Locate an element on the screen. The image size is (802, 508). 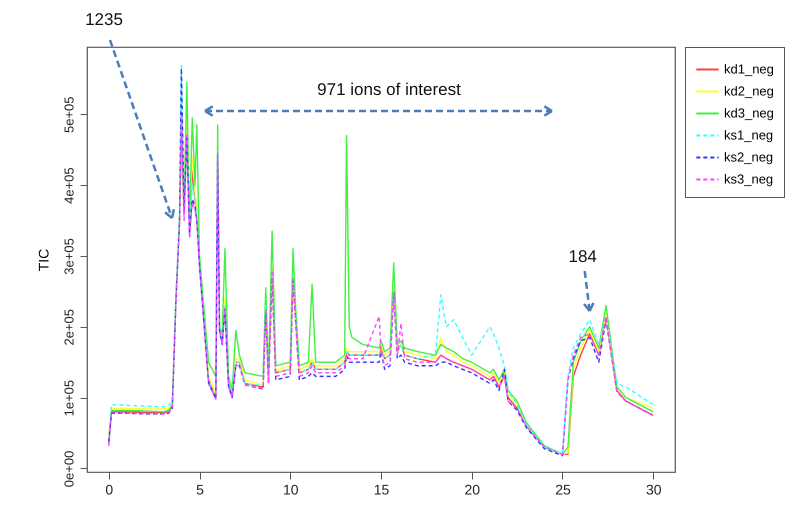
y-axis-title: TIC is located at coordinates (44, 260).